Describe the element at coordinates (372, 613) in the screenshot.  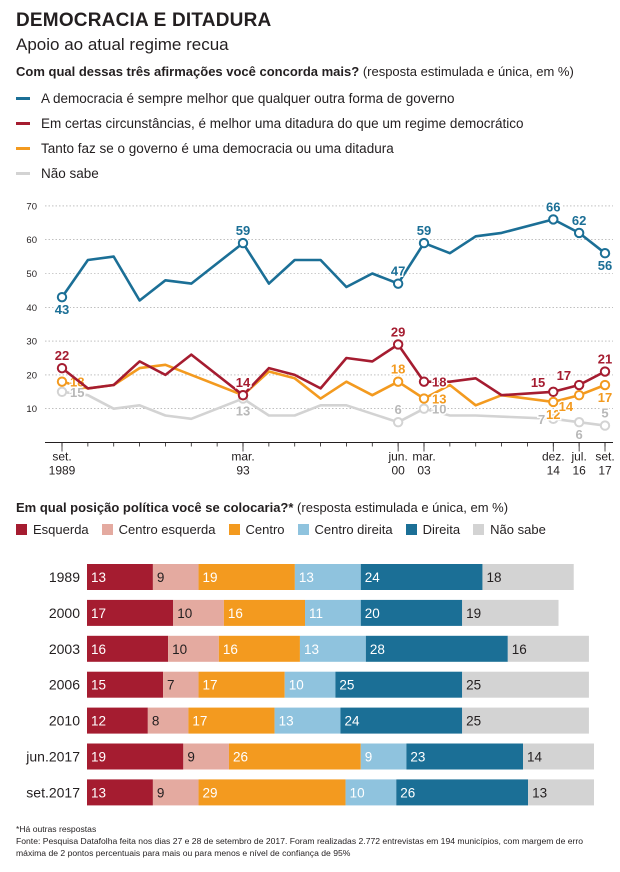
I see `bar-value-label: 20` at that location.